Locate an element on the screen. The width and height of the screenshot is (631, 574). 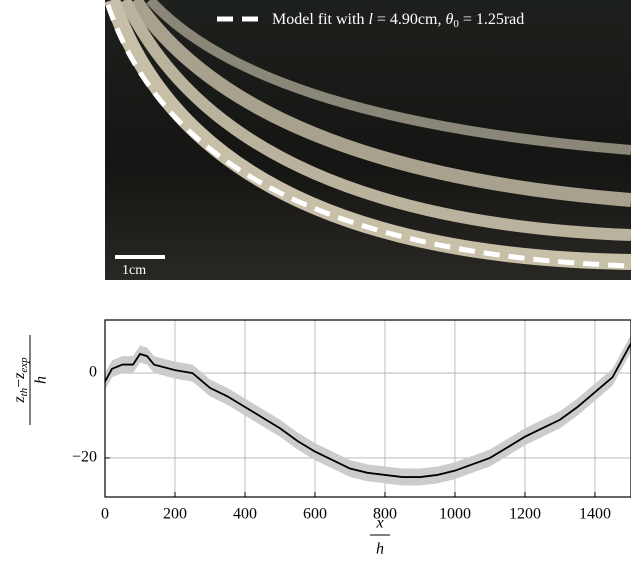
x-label-denominator: h is located at coordinates (380, 549).